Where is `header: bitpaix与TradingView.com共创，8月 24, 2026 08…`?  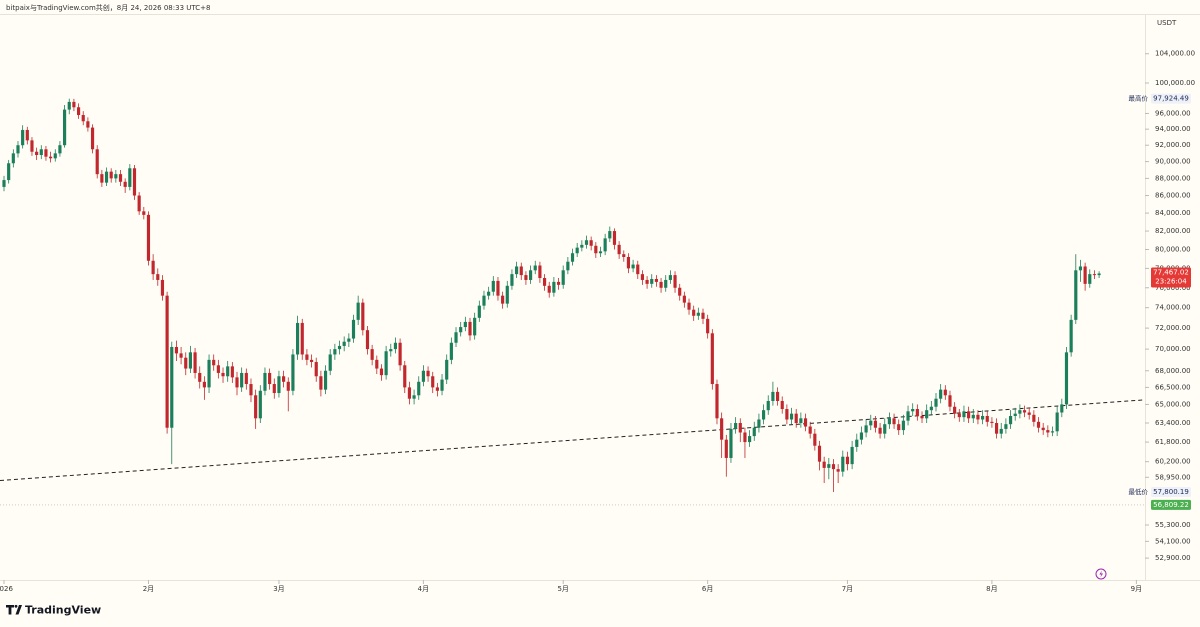 header: bitpaix与TradingView.com共创，8月 24, 2026 08… is located at coordinates (108, 7).